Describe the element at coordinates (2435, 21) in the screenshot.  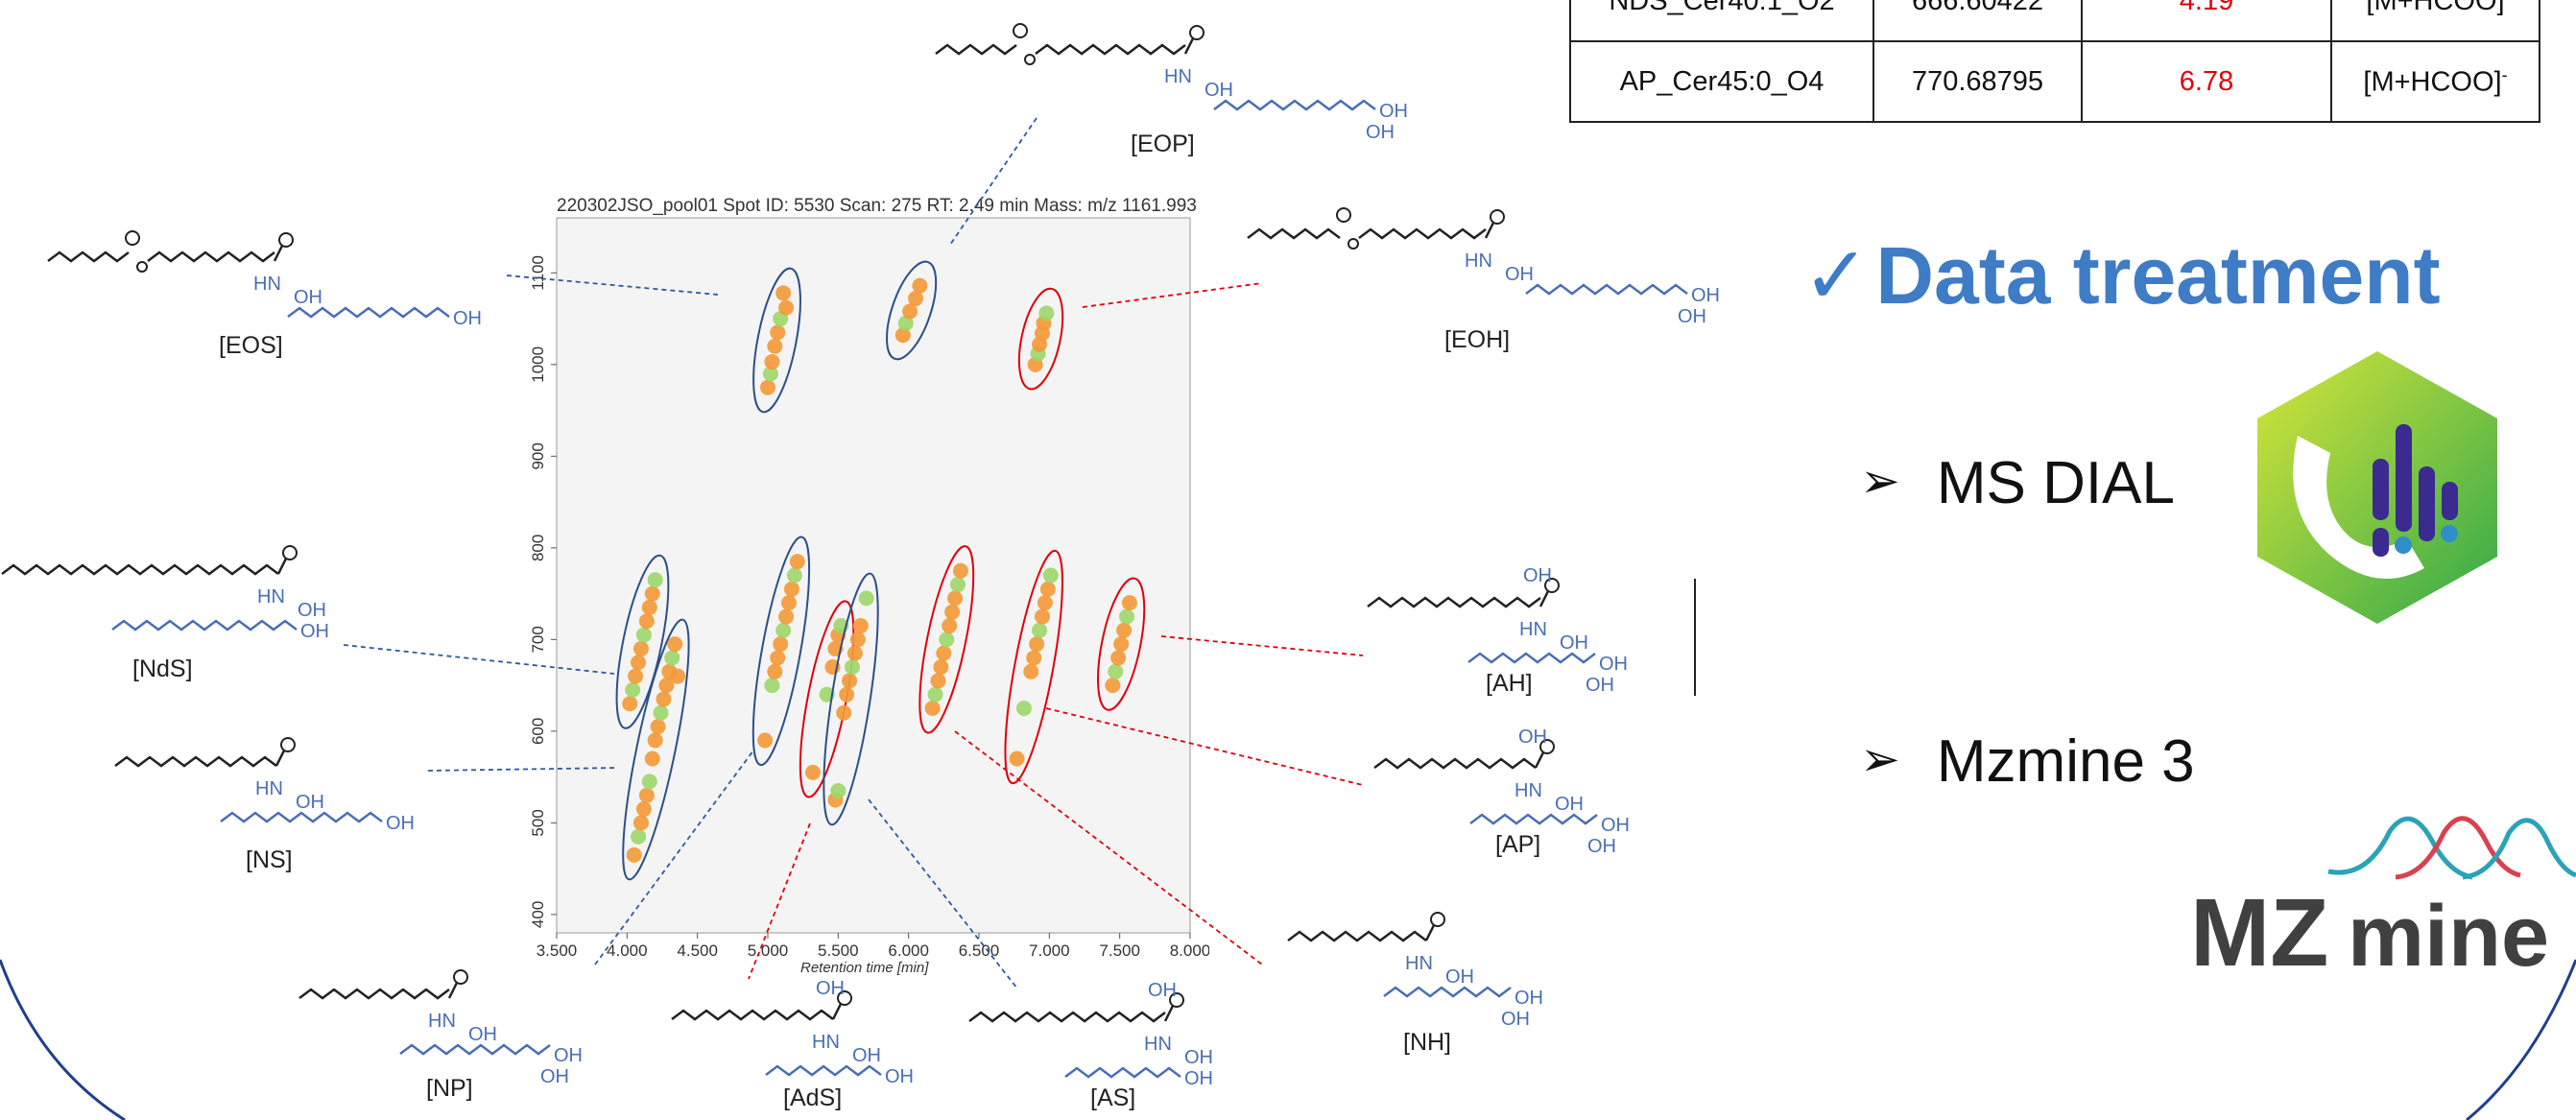
I see `table-cell-adduct: [M+HCOO]` at that location.